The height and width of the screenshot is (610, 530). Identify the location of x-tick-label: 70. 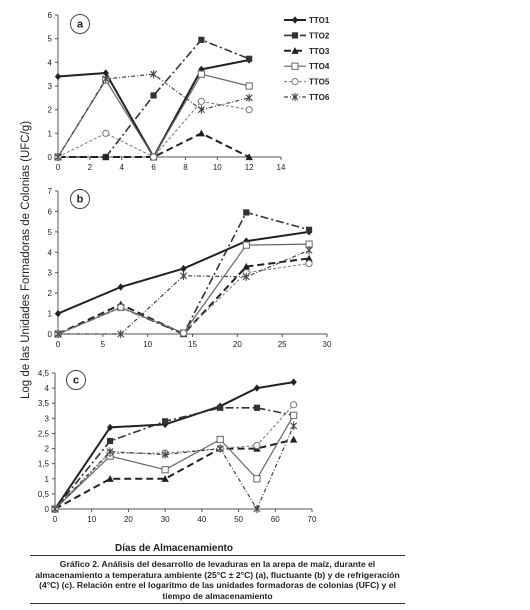
(312, 519).